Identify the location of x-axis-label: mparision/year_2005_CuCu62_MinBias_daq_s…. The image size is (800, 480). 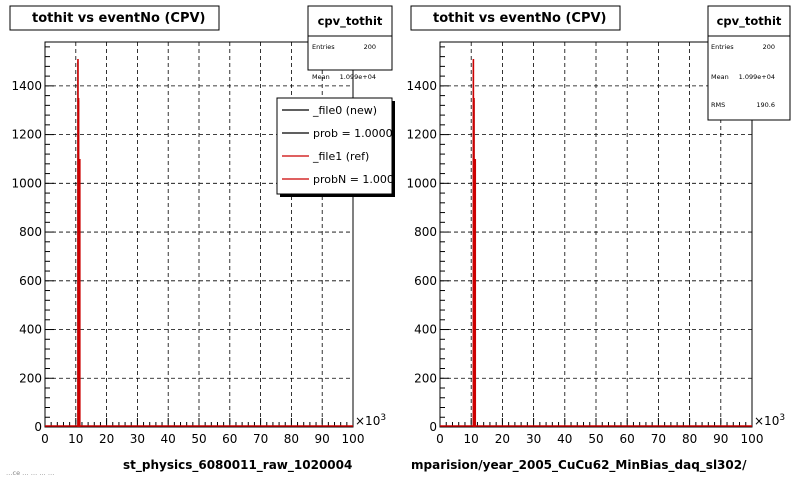
(579, 465).